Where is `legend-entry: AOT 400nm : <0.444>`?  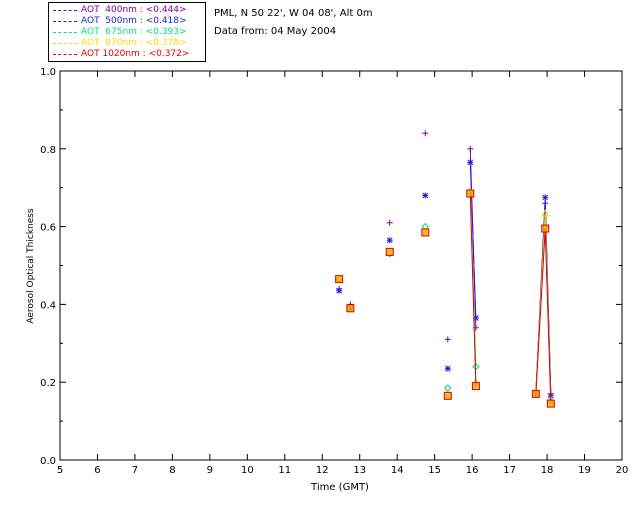 legend-entry: AOT 400nm : <0.444> is located at coordinates (128, 10).